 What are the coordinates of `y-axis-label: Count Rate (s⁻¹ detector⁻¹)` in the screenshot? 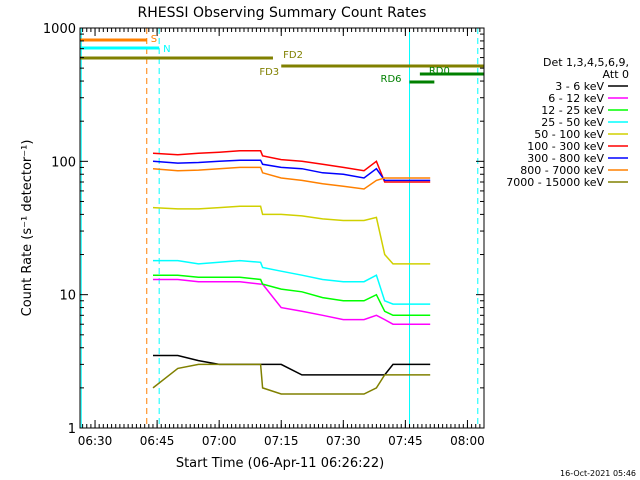 It's located at (27, 228).